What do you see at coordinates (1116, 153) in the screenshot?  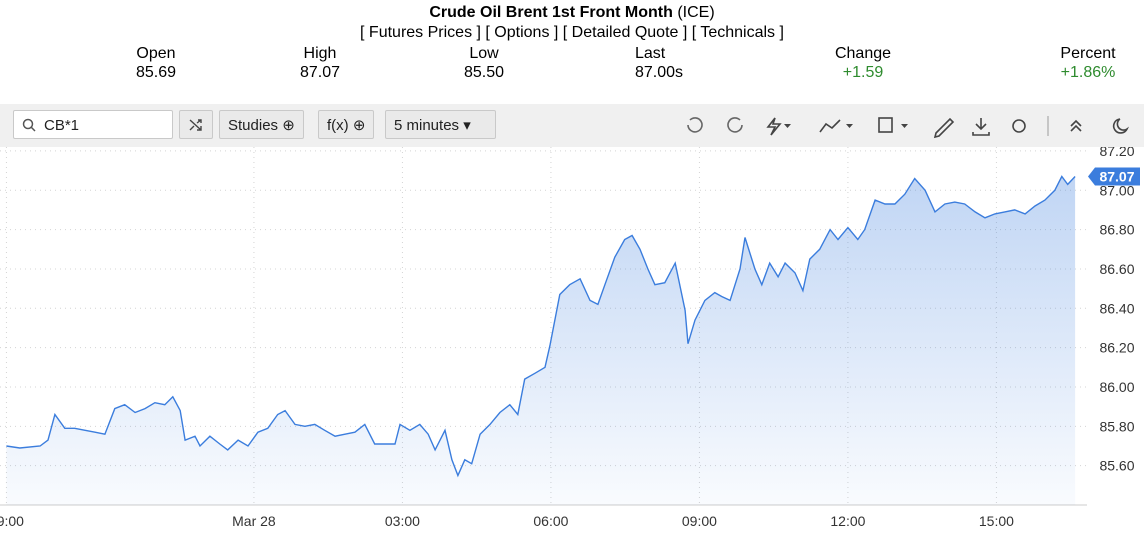 I see `y-tick-label: 87.20` at bounding box center [1116, 153].